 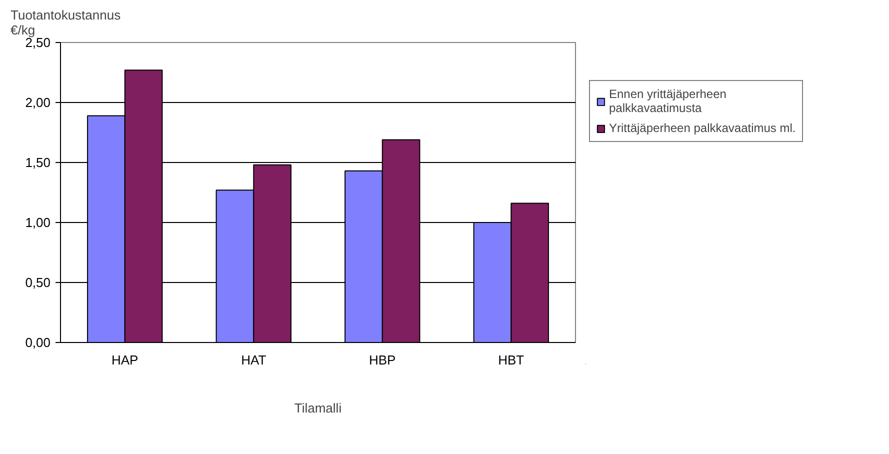 What do you see at coordinates (38, 222) in the screenshot?
I see `y-tick-label: 1,00` at bounding box center [38, 222].